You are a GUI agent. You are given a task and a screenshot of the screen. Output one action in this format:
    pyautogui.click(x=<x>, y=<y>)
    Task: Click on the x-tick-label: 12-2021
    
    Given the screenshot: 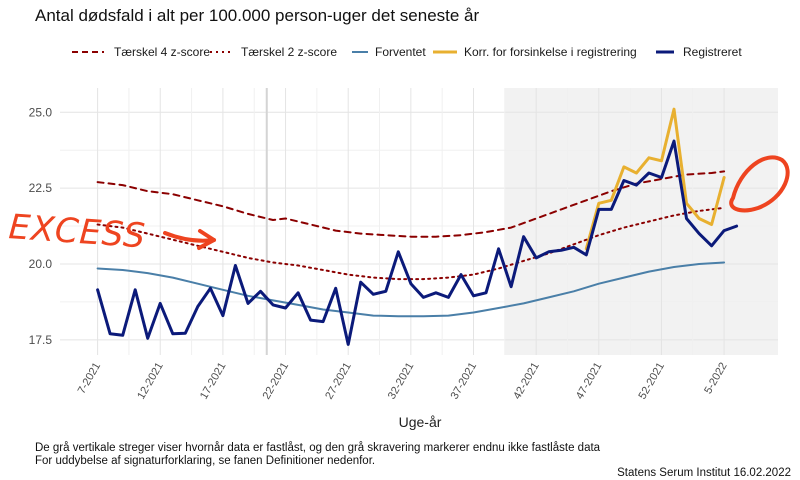 What is the action you would take?
    pyautogui.click(x=150, y=381)
    